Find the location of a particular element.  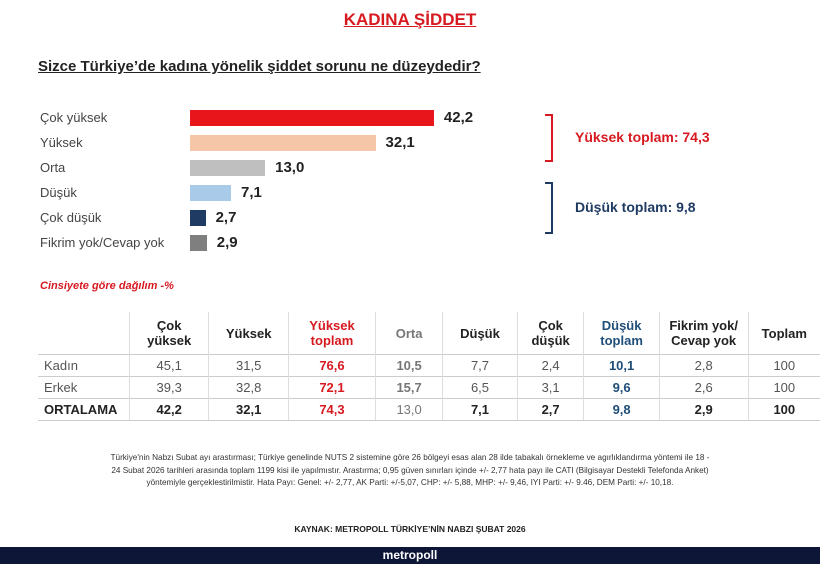

table-cell: 2,8 is located at coordinates (703, 365).